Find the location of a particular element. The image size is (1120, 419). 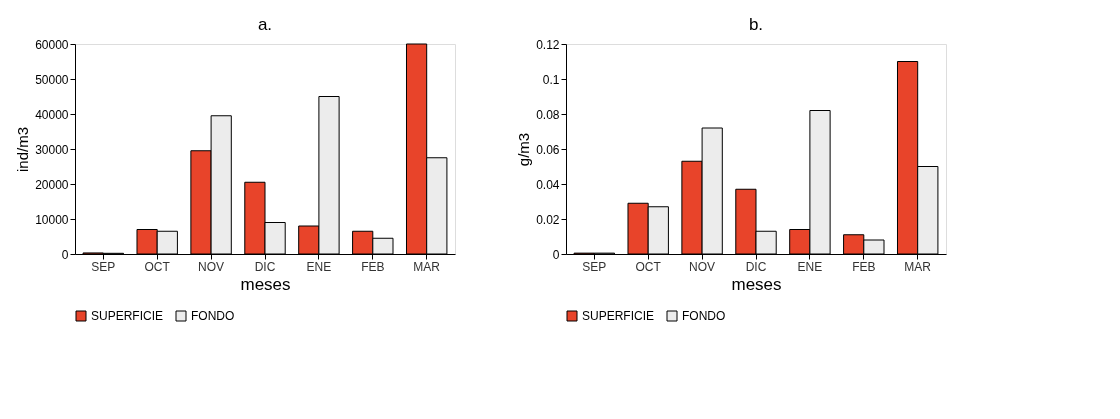

y-tick-label: 0.02 is located at coordinates (548, 219).